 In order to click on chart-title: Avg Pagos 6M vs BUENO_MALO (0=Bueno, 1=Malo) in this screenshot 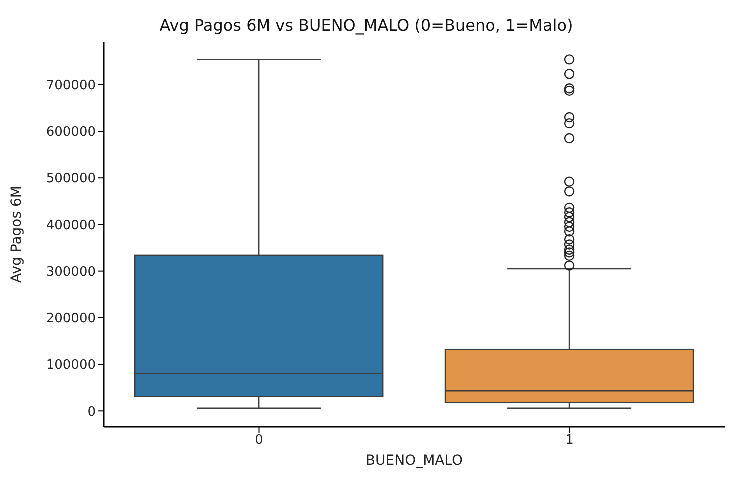, I will do `click(366, 26)`.